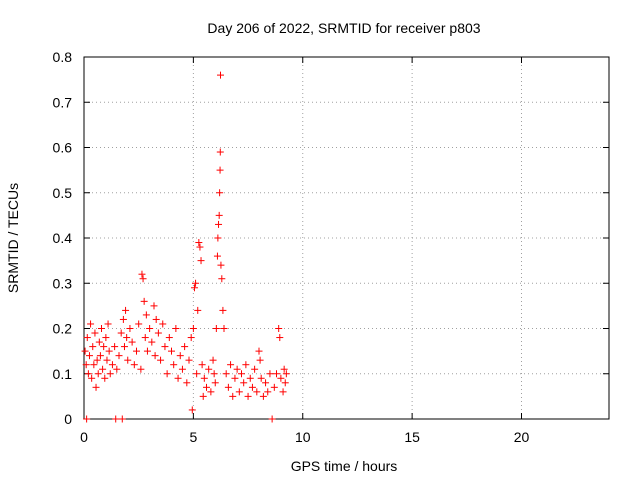 Image resolution: width=640 pixels, height=480 pixels. I want to click on x-tick-label: 20, so click(522, 437).